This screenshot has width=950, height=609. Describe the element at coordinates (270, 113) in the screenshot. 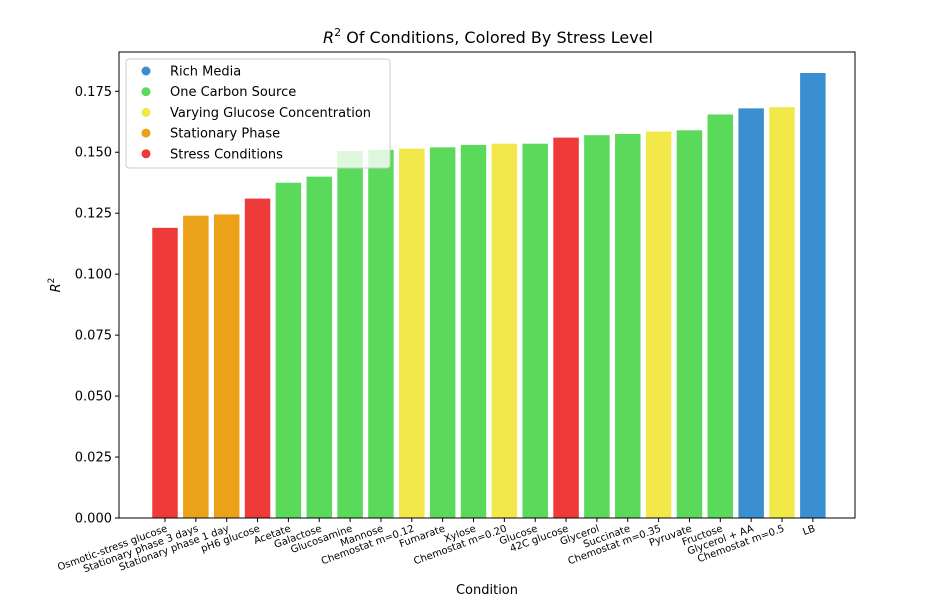

I see `legend-label: Varying Glucose Concentration` at that location.